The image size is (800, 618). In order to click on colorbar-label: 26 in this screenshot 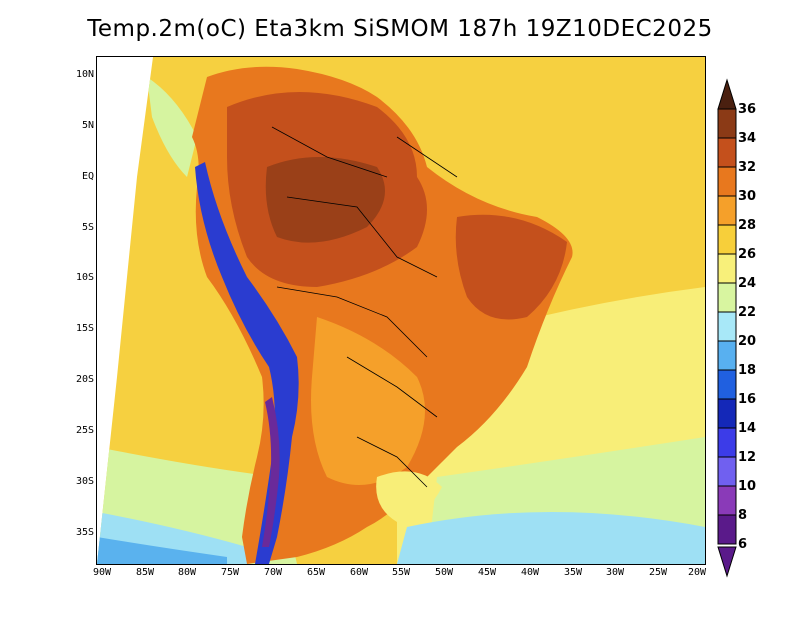, I will do `click(747, 254)`.